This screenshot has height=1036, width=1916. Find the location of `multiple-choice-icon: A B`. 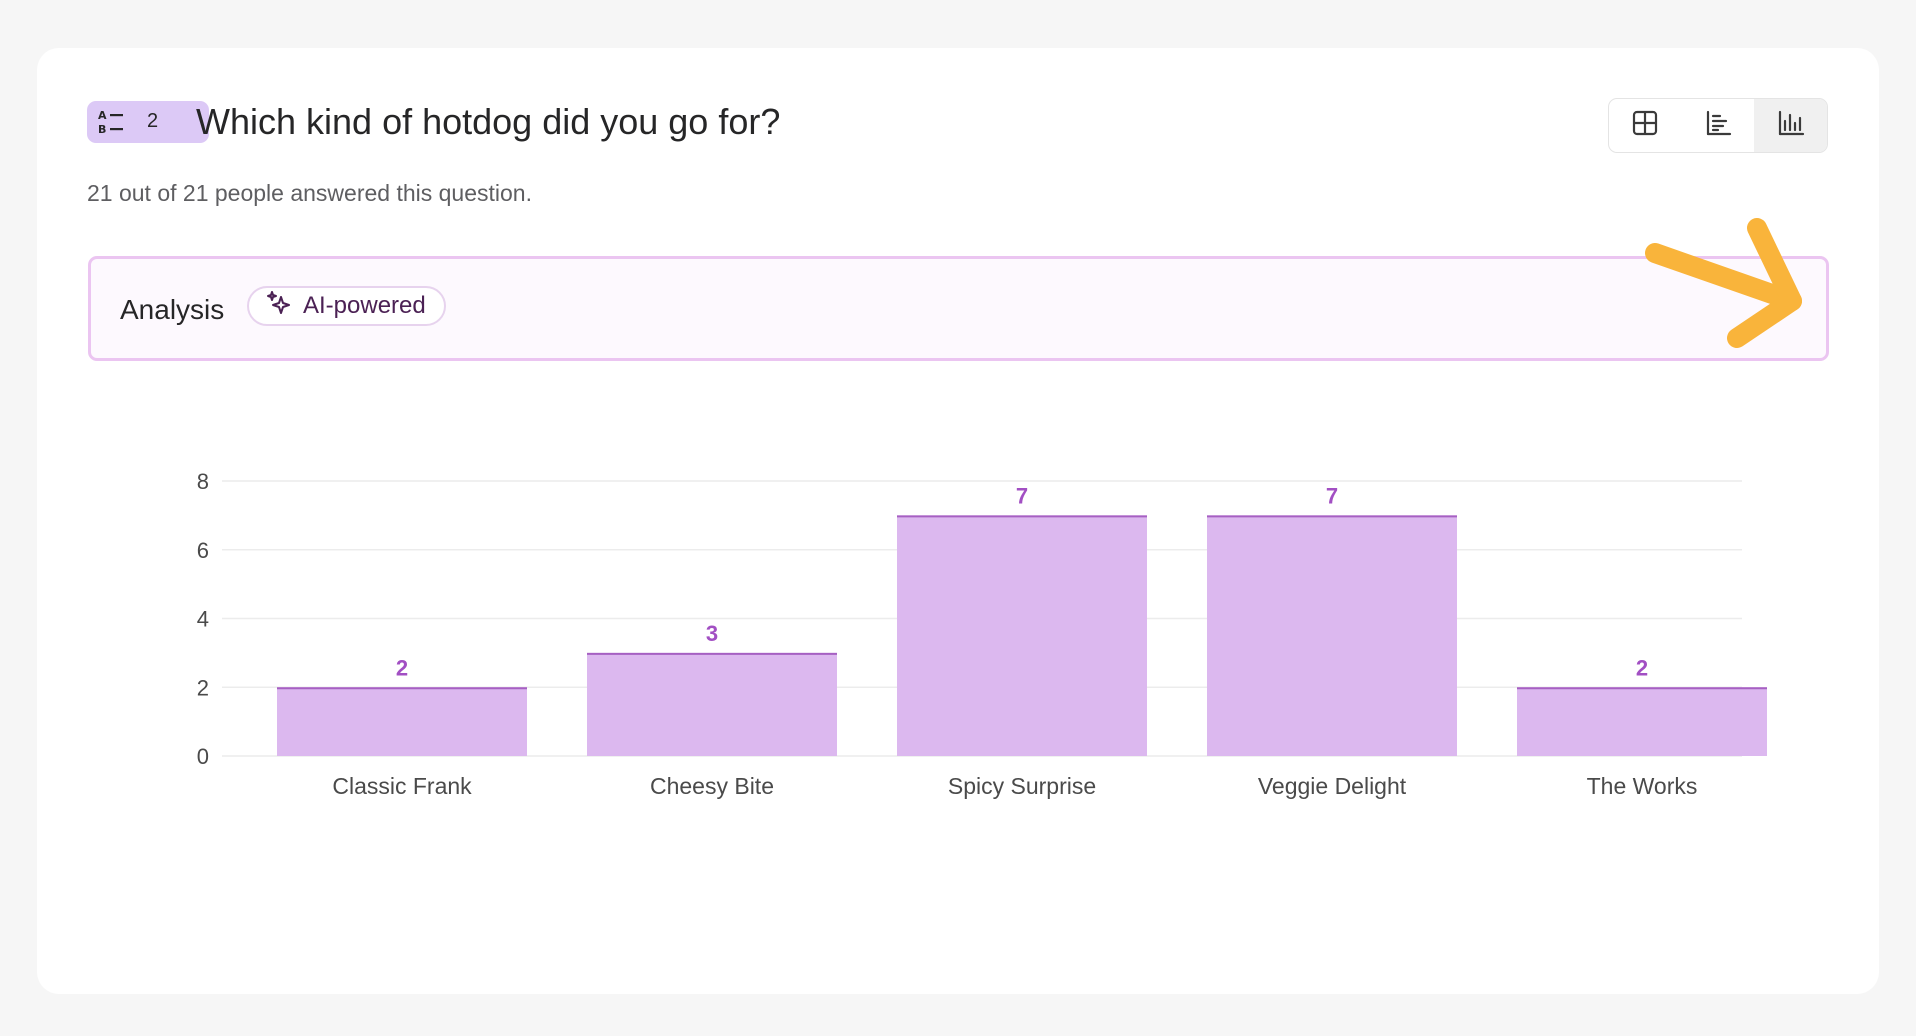

multiple-choice-icon: A B is located at coordinates (112, 122).